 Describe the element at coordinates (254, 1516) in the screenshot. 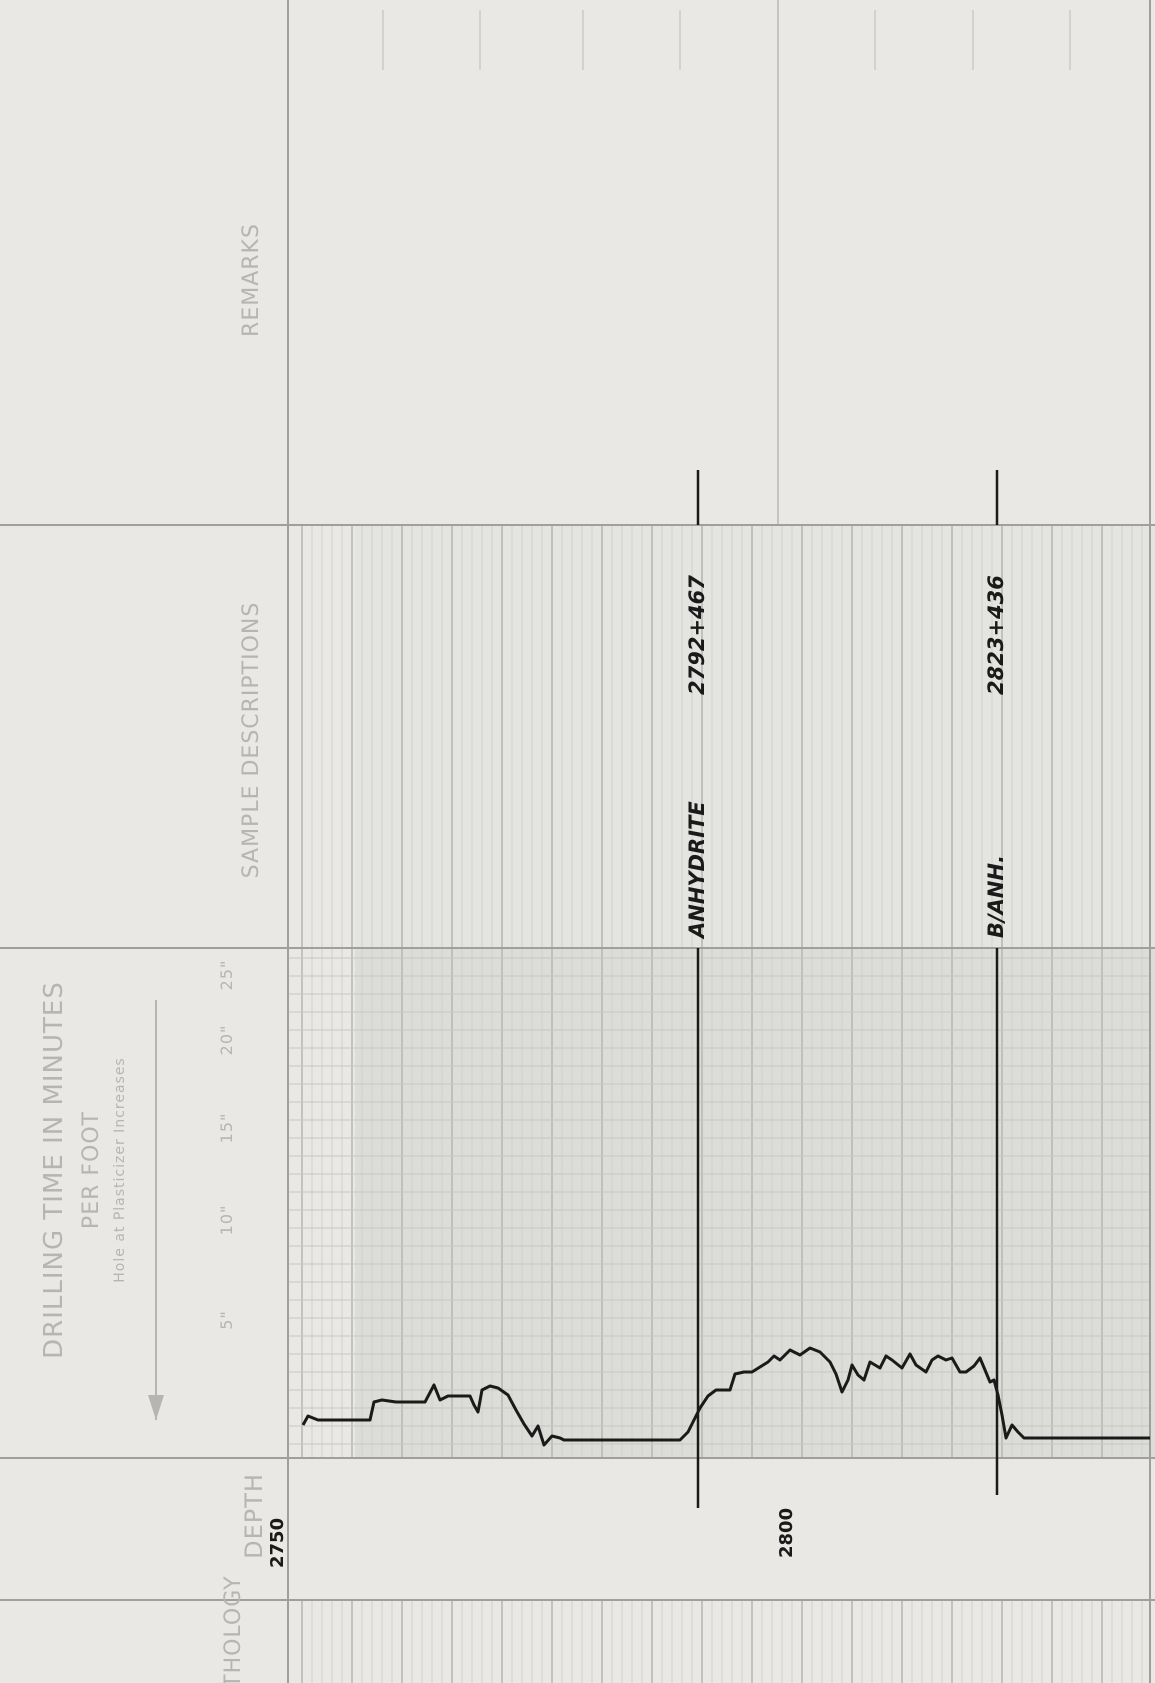

I see `depth-header: DEPTH` at that location.